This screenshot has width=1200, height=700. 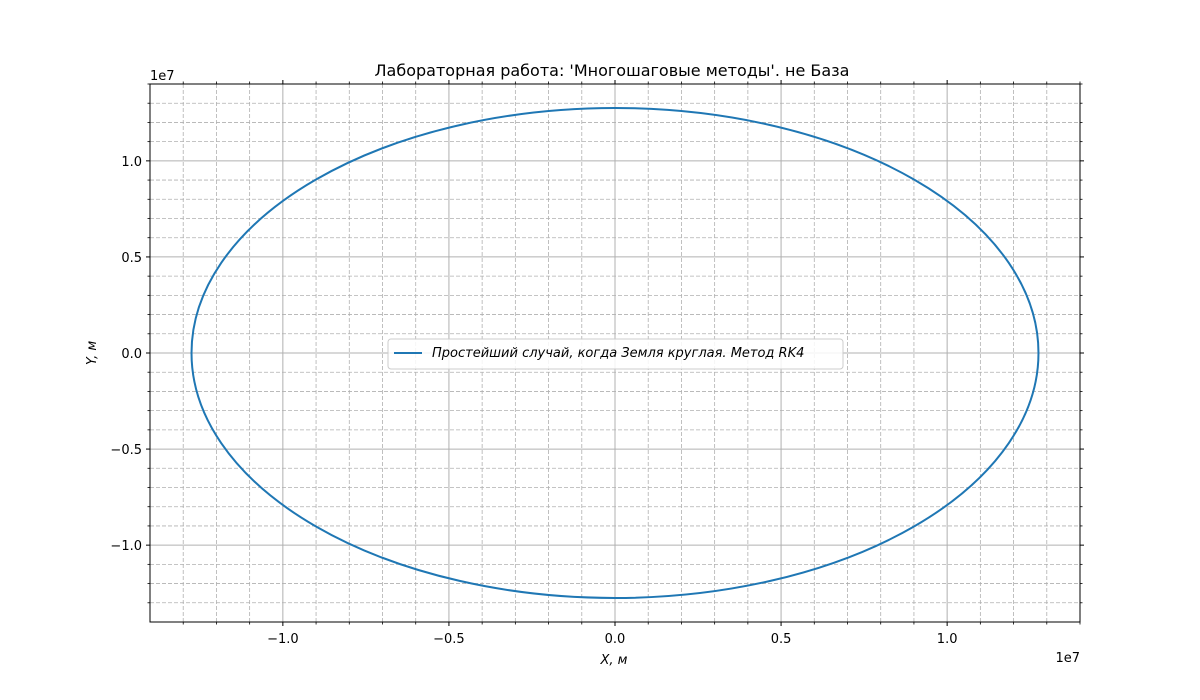 What do you see at coordinates (131, 258) in the screenshot?
I see `y-tick-label: 0.5` at bounding box center [131, 258].